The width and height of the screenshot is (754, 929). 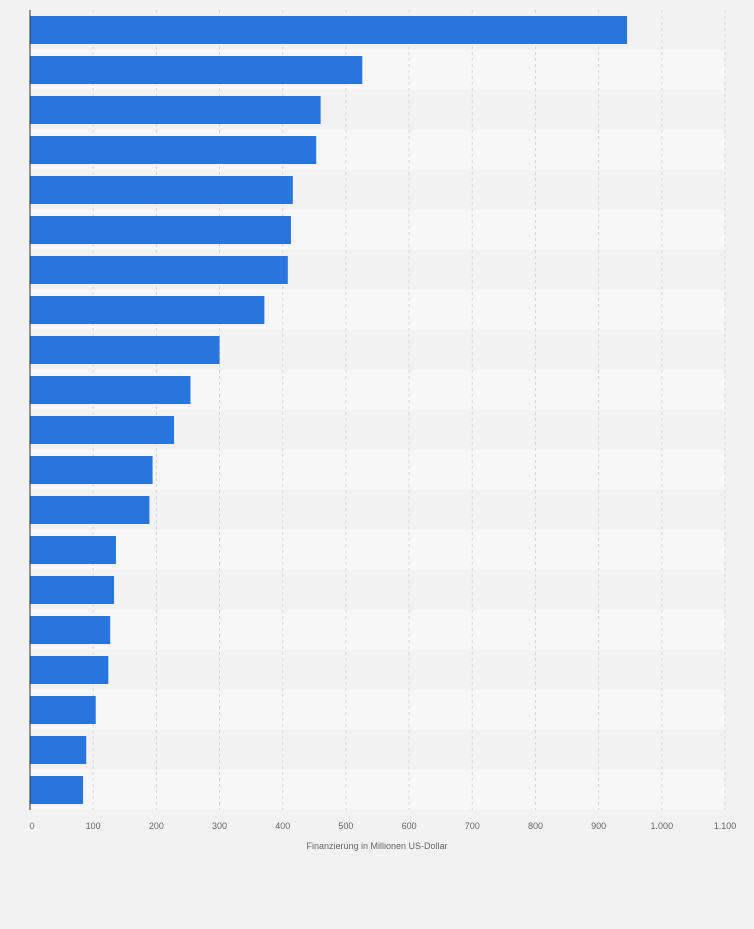 What do you see at coordinates (156, 826) in the screenshot?
I see `x-tick-label: 200` at bounding box center [156, 826].